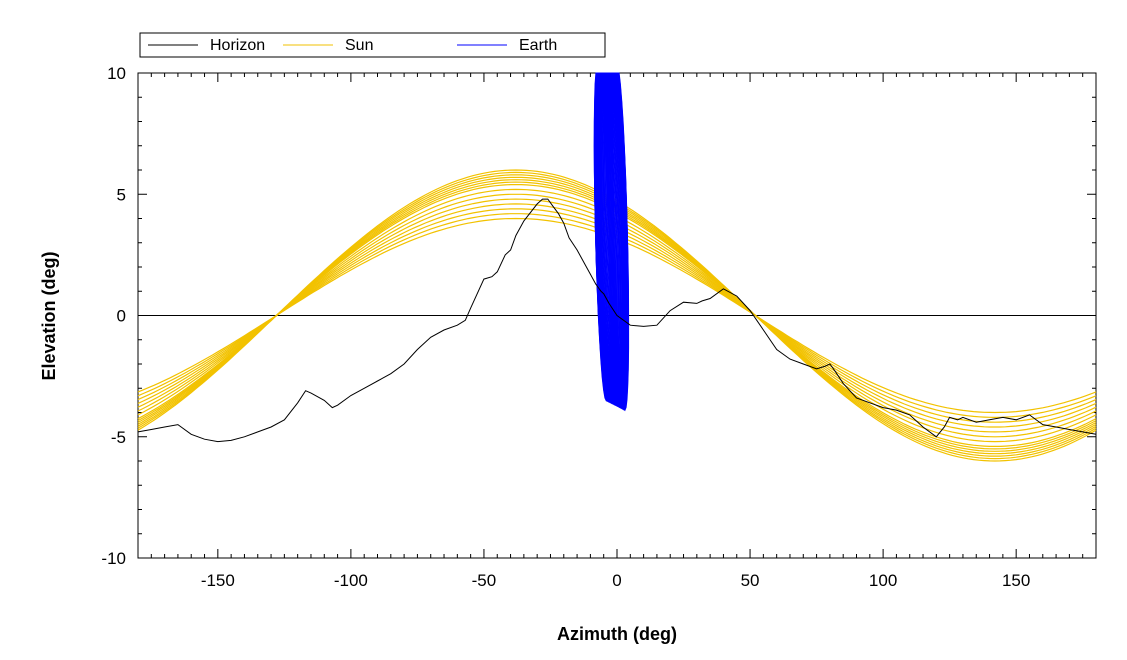 The height and width of the screenshot is (660, 1127). I want to click on y-tick-label: 10, so click(116, 73).